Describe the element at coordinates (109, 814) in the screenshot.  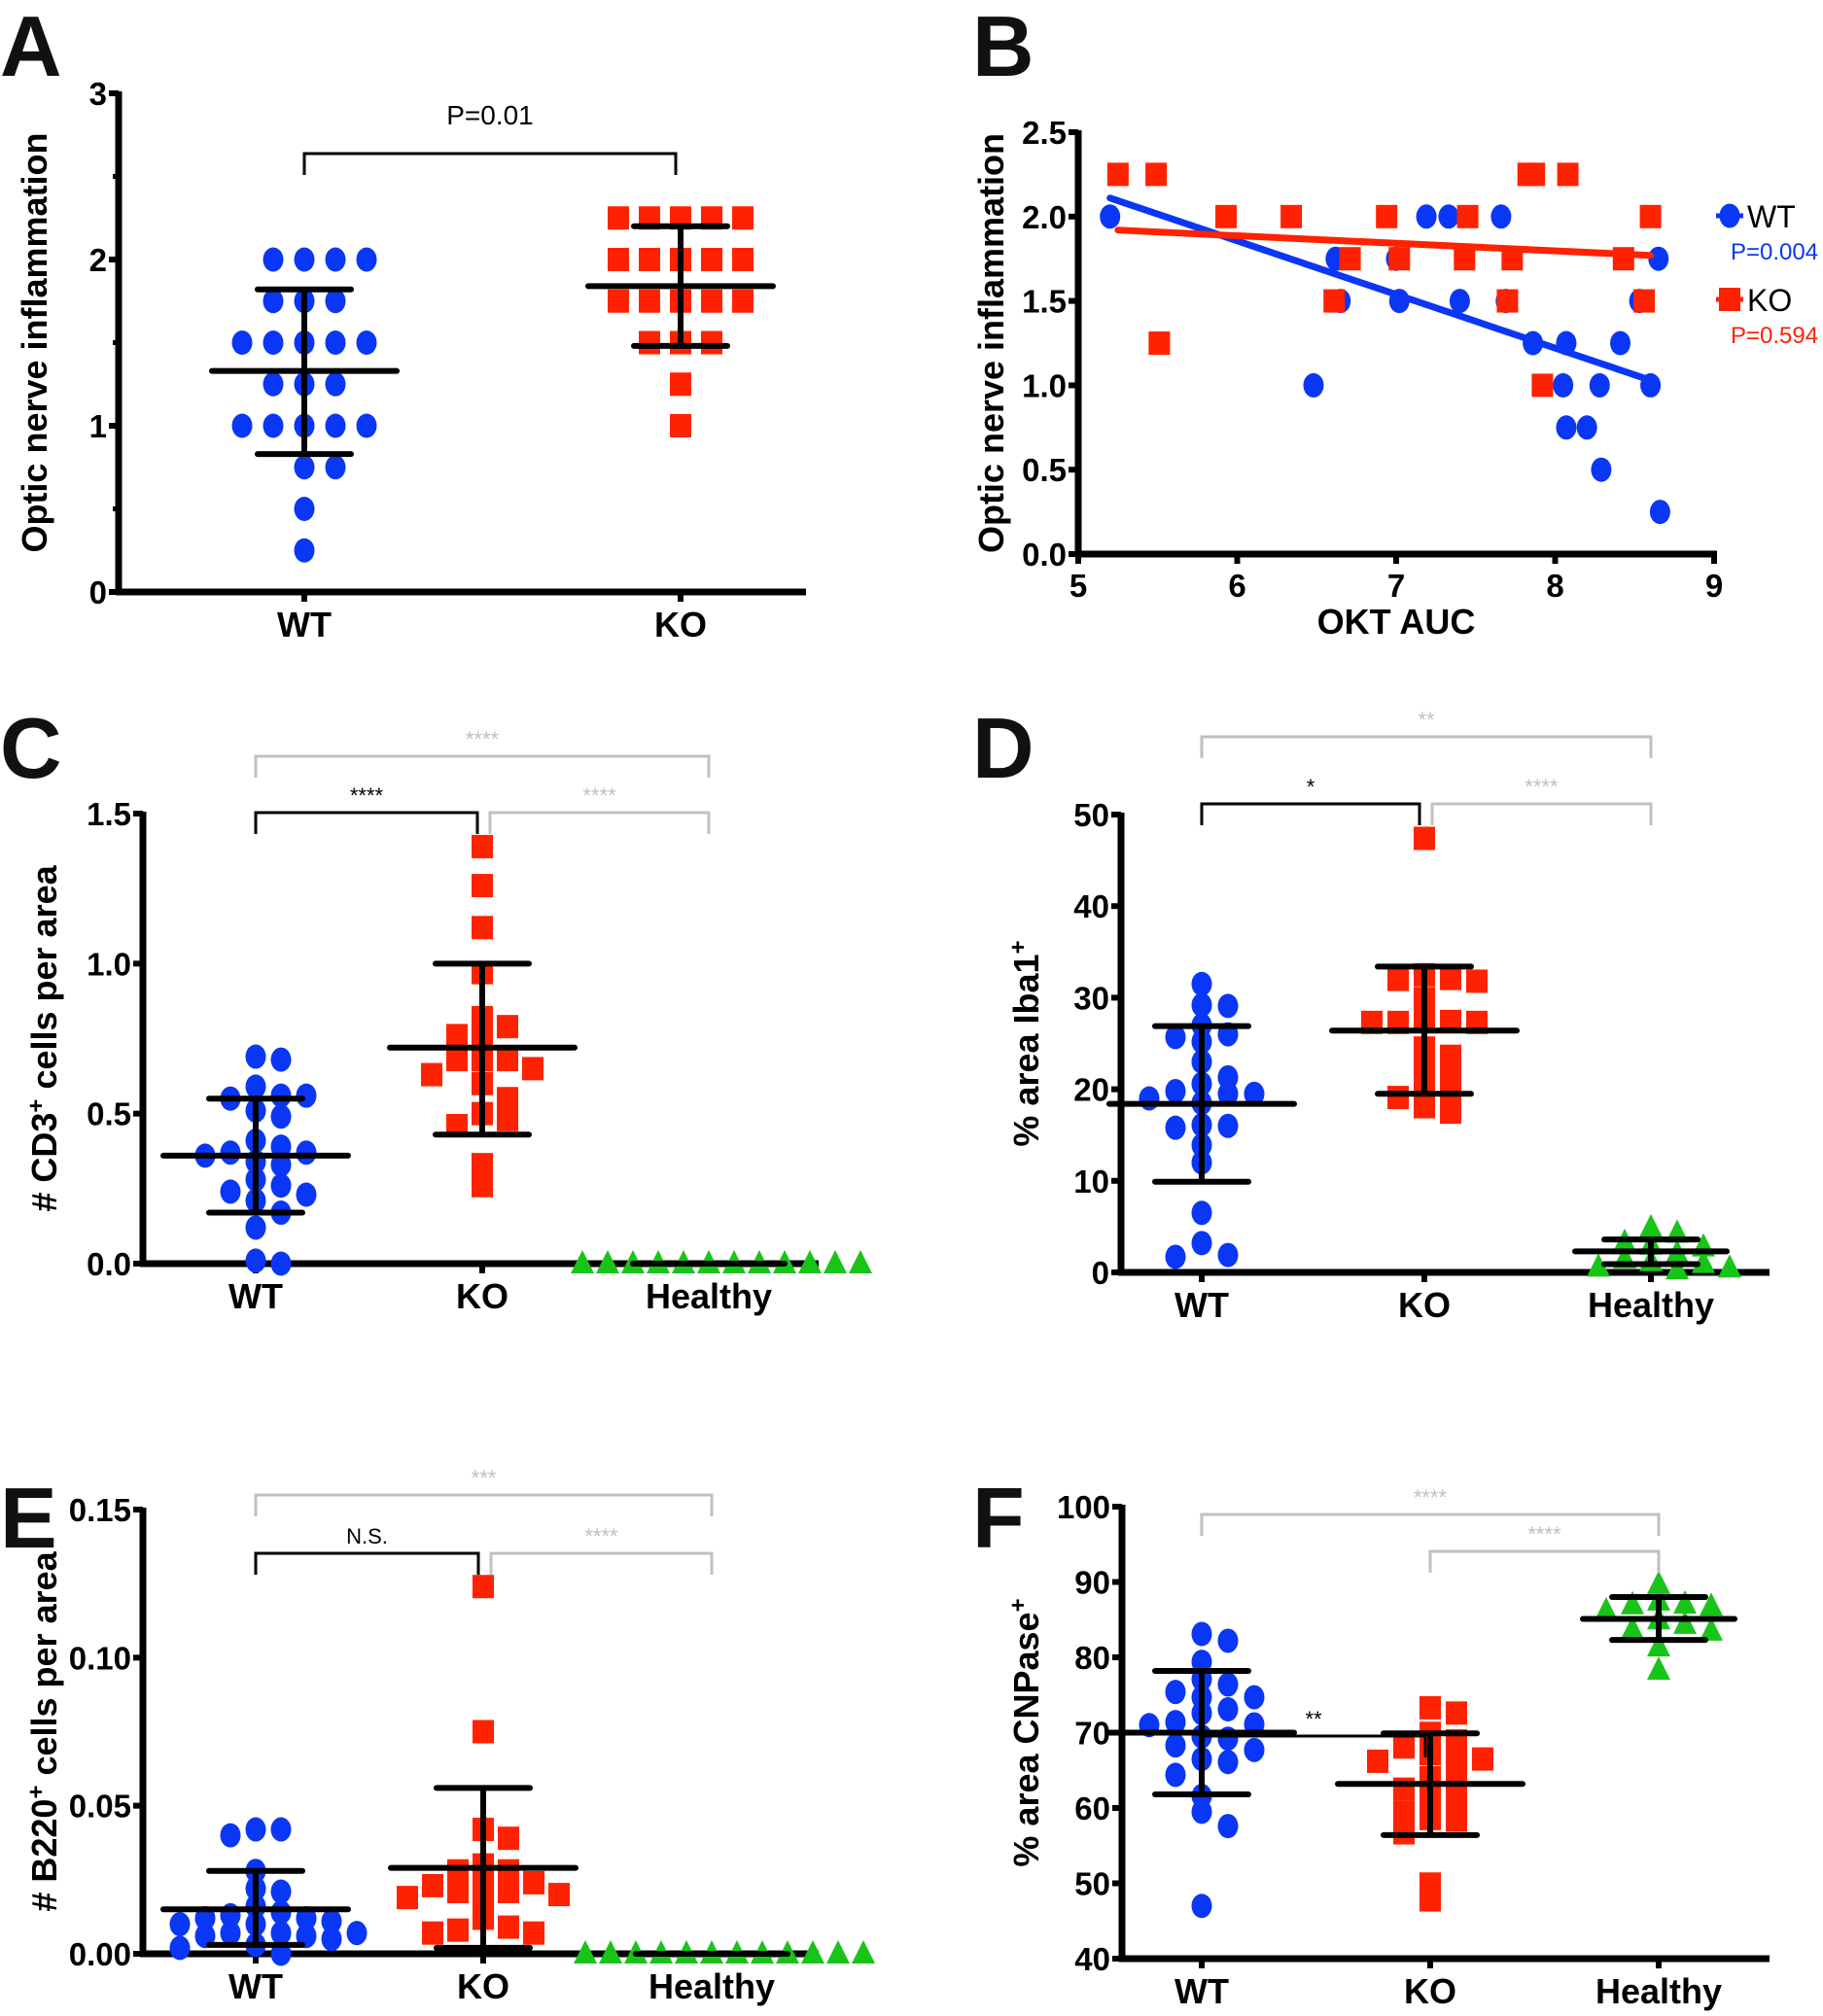
I see `y-tick-label: 1.5` at that location.